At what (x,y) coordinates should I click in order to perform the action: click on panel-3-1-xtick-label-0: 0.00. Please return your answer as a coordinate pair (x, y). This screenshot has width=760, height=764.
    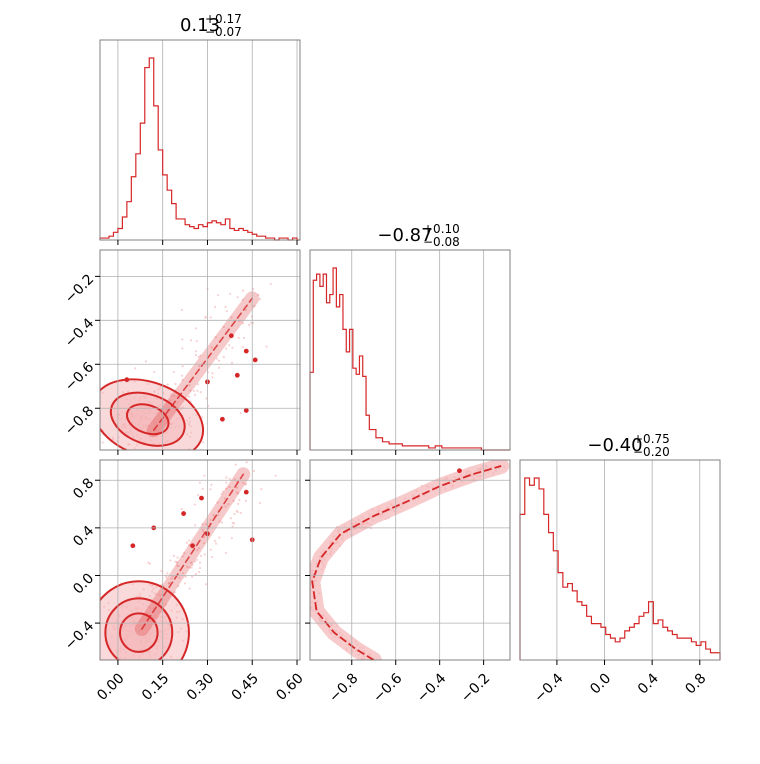
    Looking at the image, I should click on (110, 686).